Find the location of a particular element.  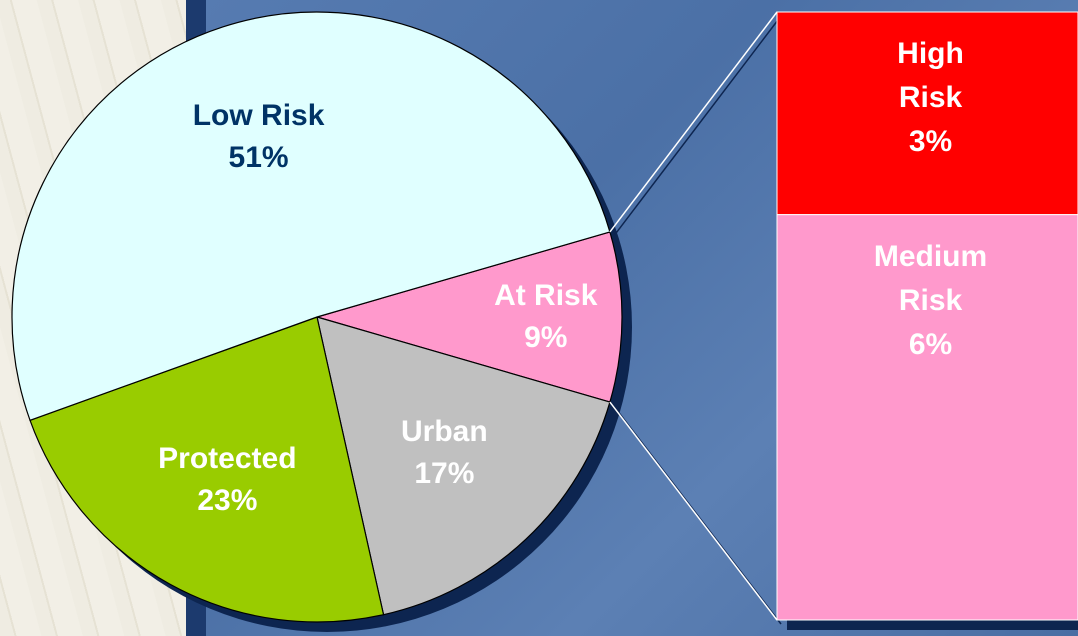

connector-shadow is located at coordinates (697, 126).